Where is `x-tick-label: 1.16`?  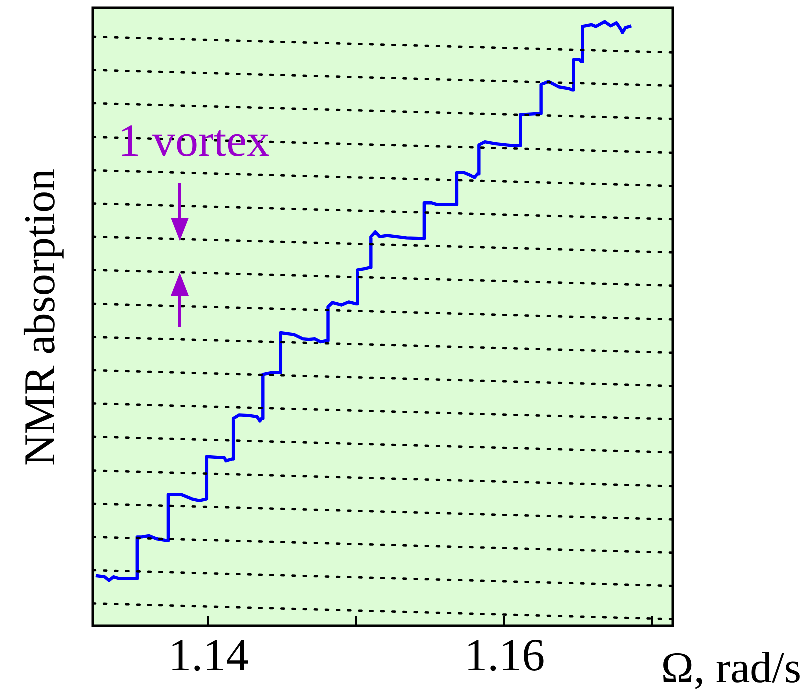 x-tick-label: 1.16 is located at coordinates (505, 655).